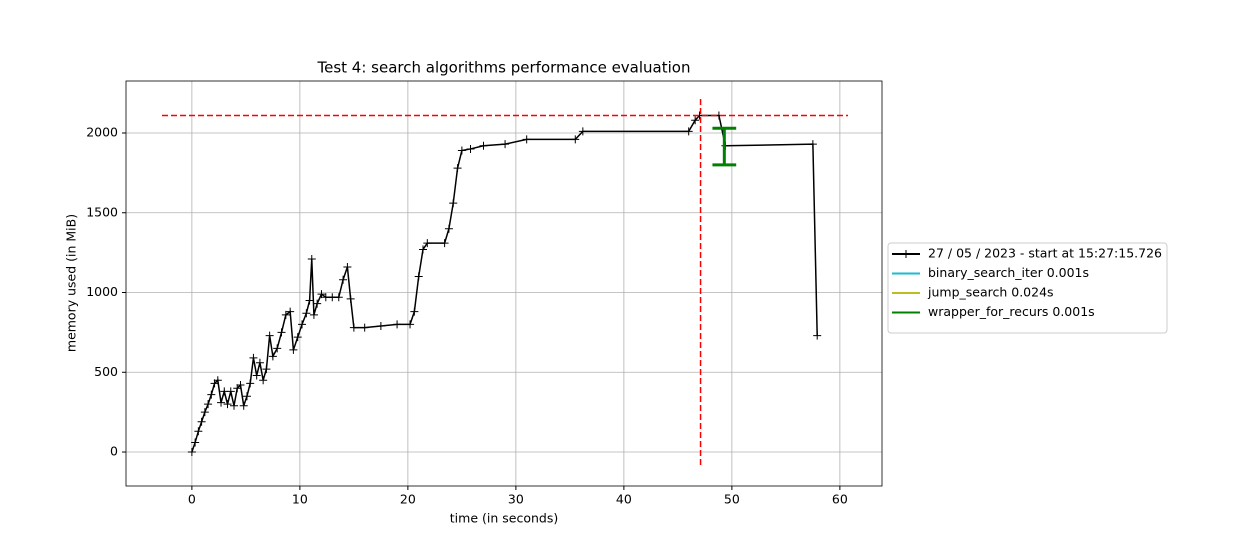 This screenshot has height=540, width=1260. What do you see at coordinates (102, 291) in the screenshot?
I see `y-tick-label: 1000` at bounding box center [102, 291].